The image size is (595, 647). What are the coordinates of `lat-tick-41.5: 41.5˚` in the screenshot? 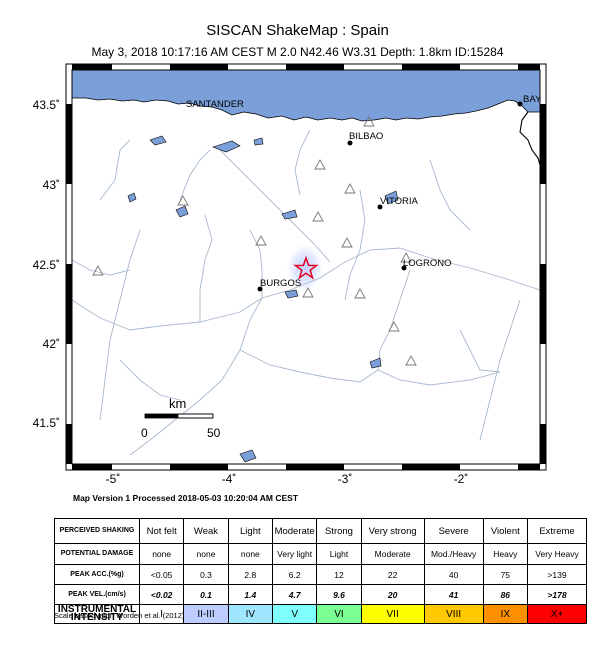 It's located at (46, 423).